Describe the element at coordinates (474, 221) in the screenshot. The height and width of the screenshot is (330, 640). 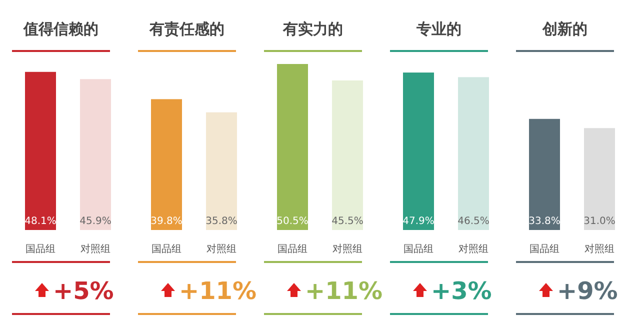
I see `data-label: 46.5%` at that location.